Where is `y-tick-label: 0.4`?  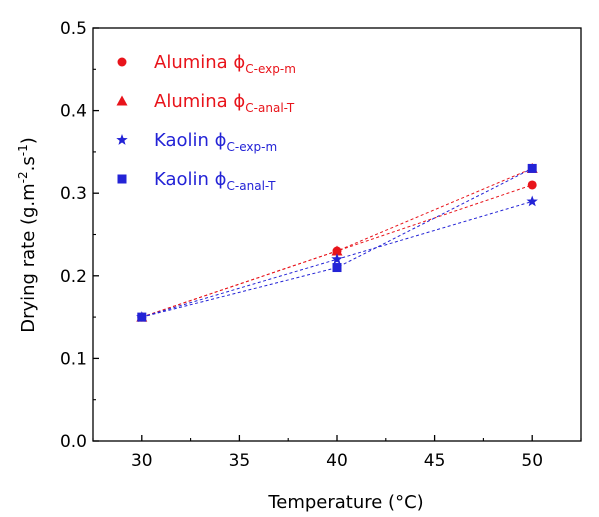
y-tick-label: 0.4 is located at coordinates (73, 112).